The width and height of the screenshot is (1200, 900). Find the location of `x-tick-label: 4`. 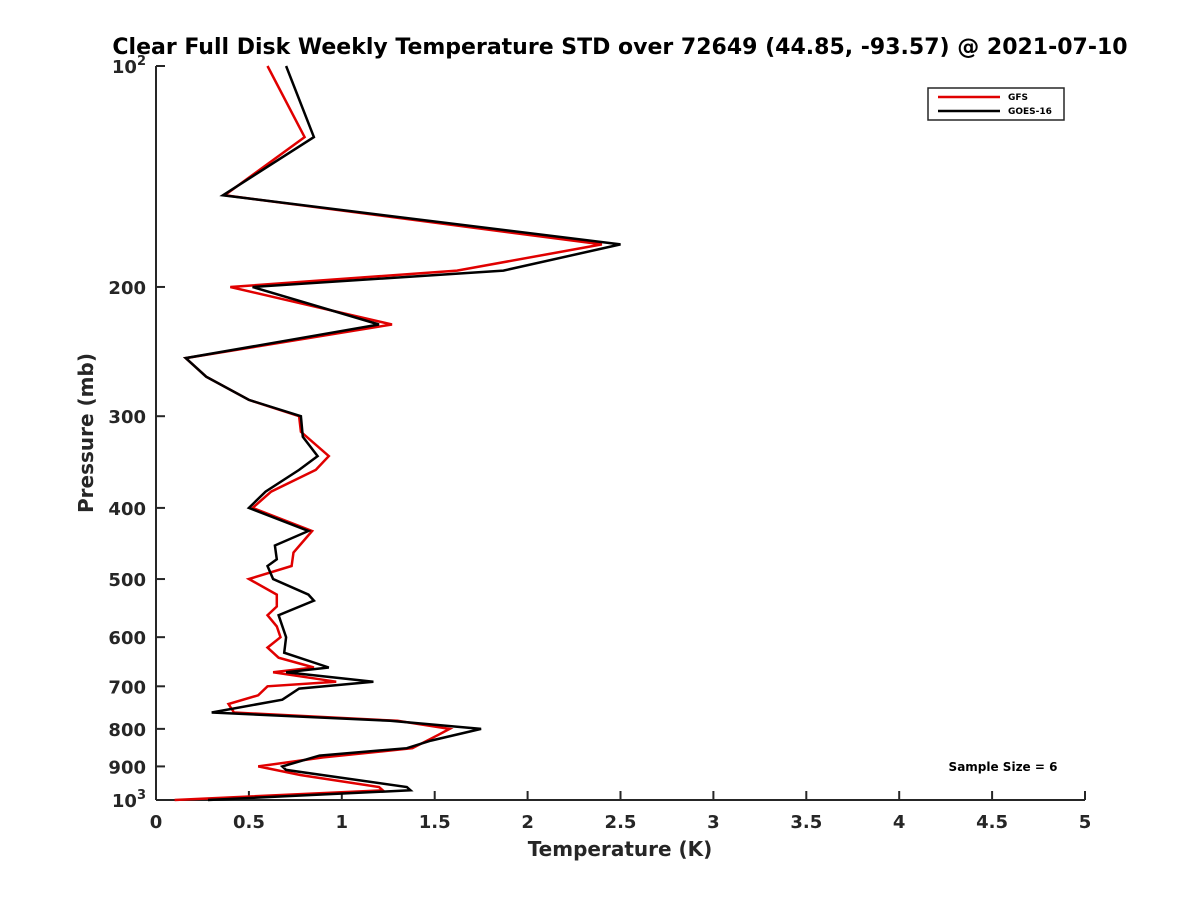

x-tick-label: 4 is located at coordinates (899, 822).